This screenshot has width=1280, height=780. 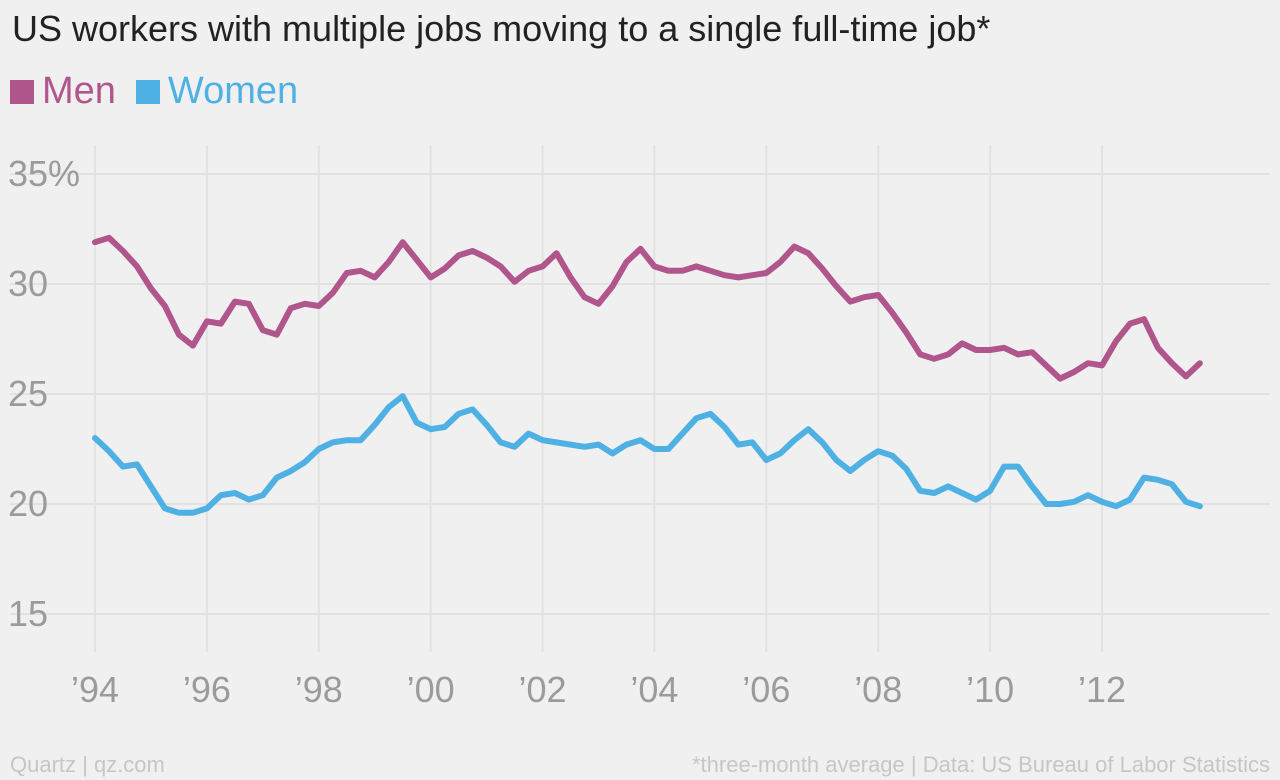 What do you see at coordinates (1102, 689) in the screenshot?
I see `x-tick-label: ’12` at bounding box center [1102, 689].